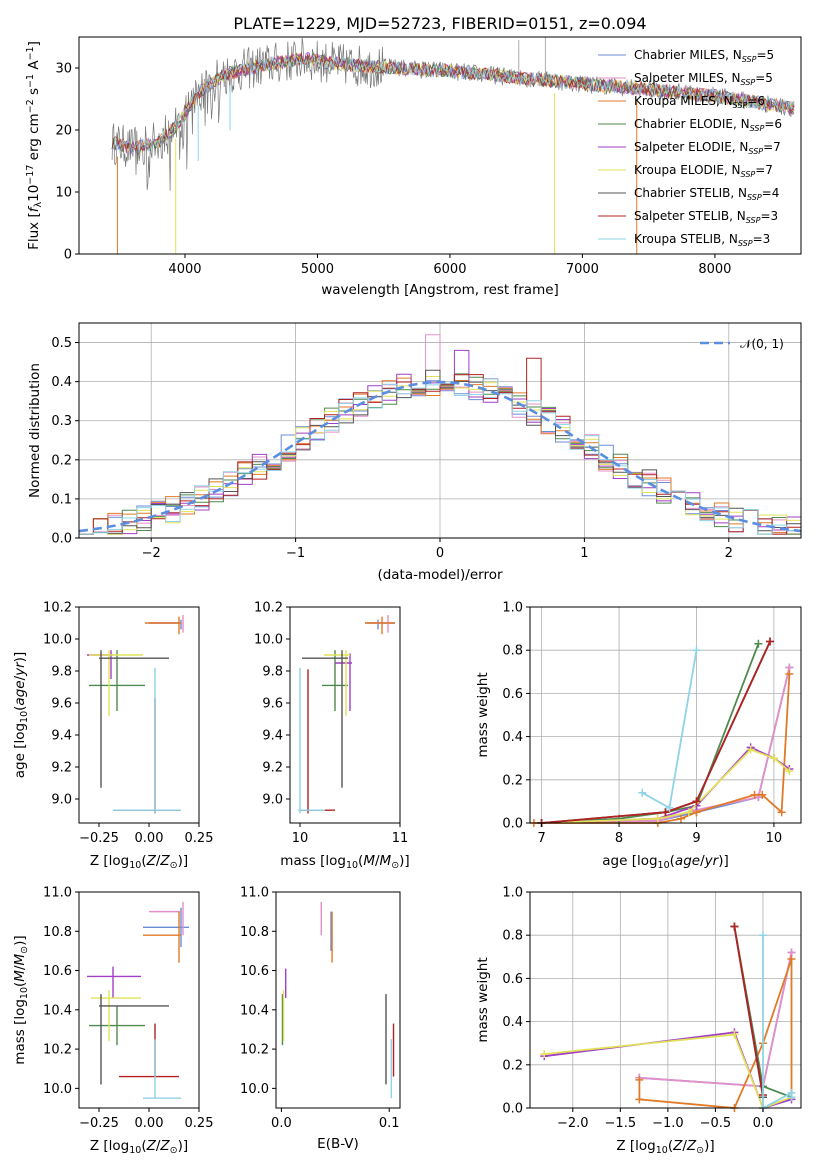  I want to click on y-tick-label: 9.4, so click(272, 736).